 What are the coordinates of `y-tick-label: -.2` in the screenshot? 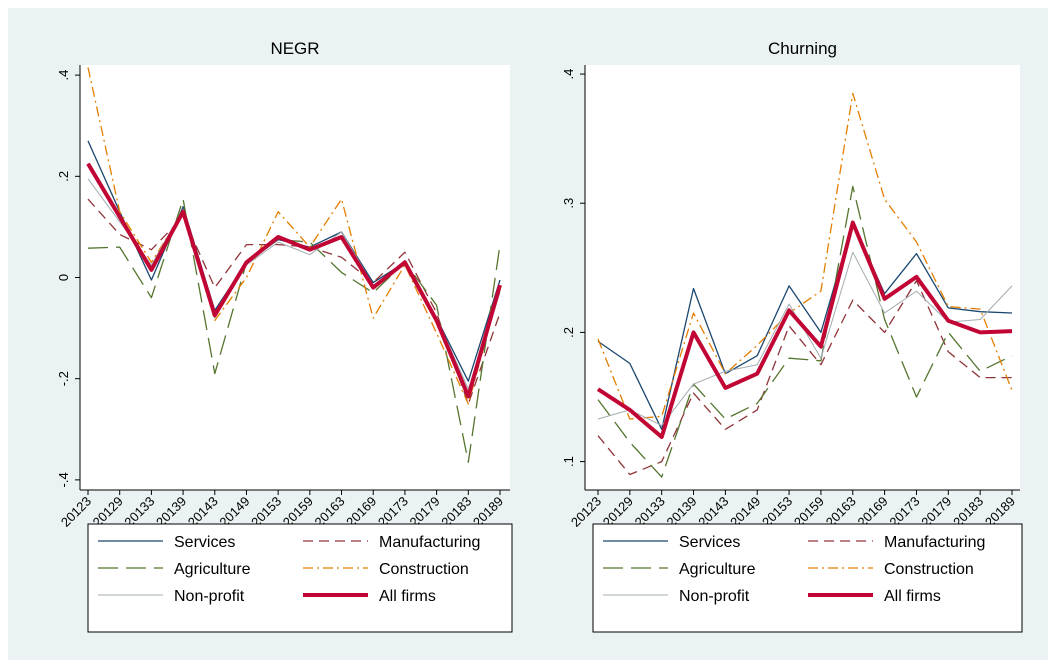 It's located at (63, 378).